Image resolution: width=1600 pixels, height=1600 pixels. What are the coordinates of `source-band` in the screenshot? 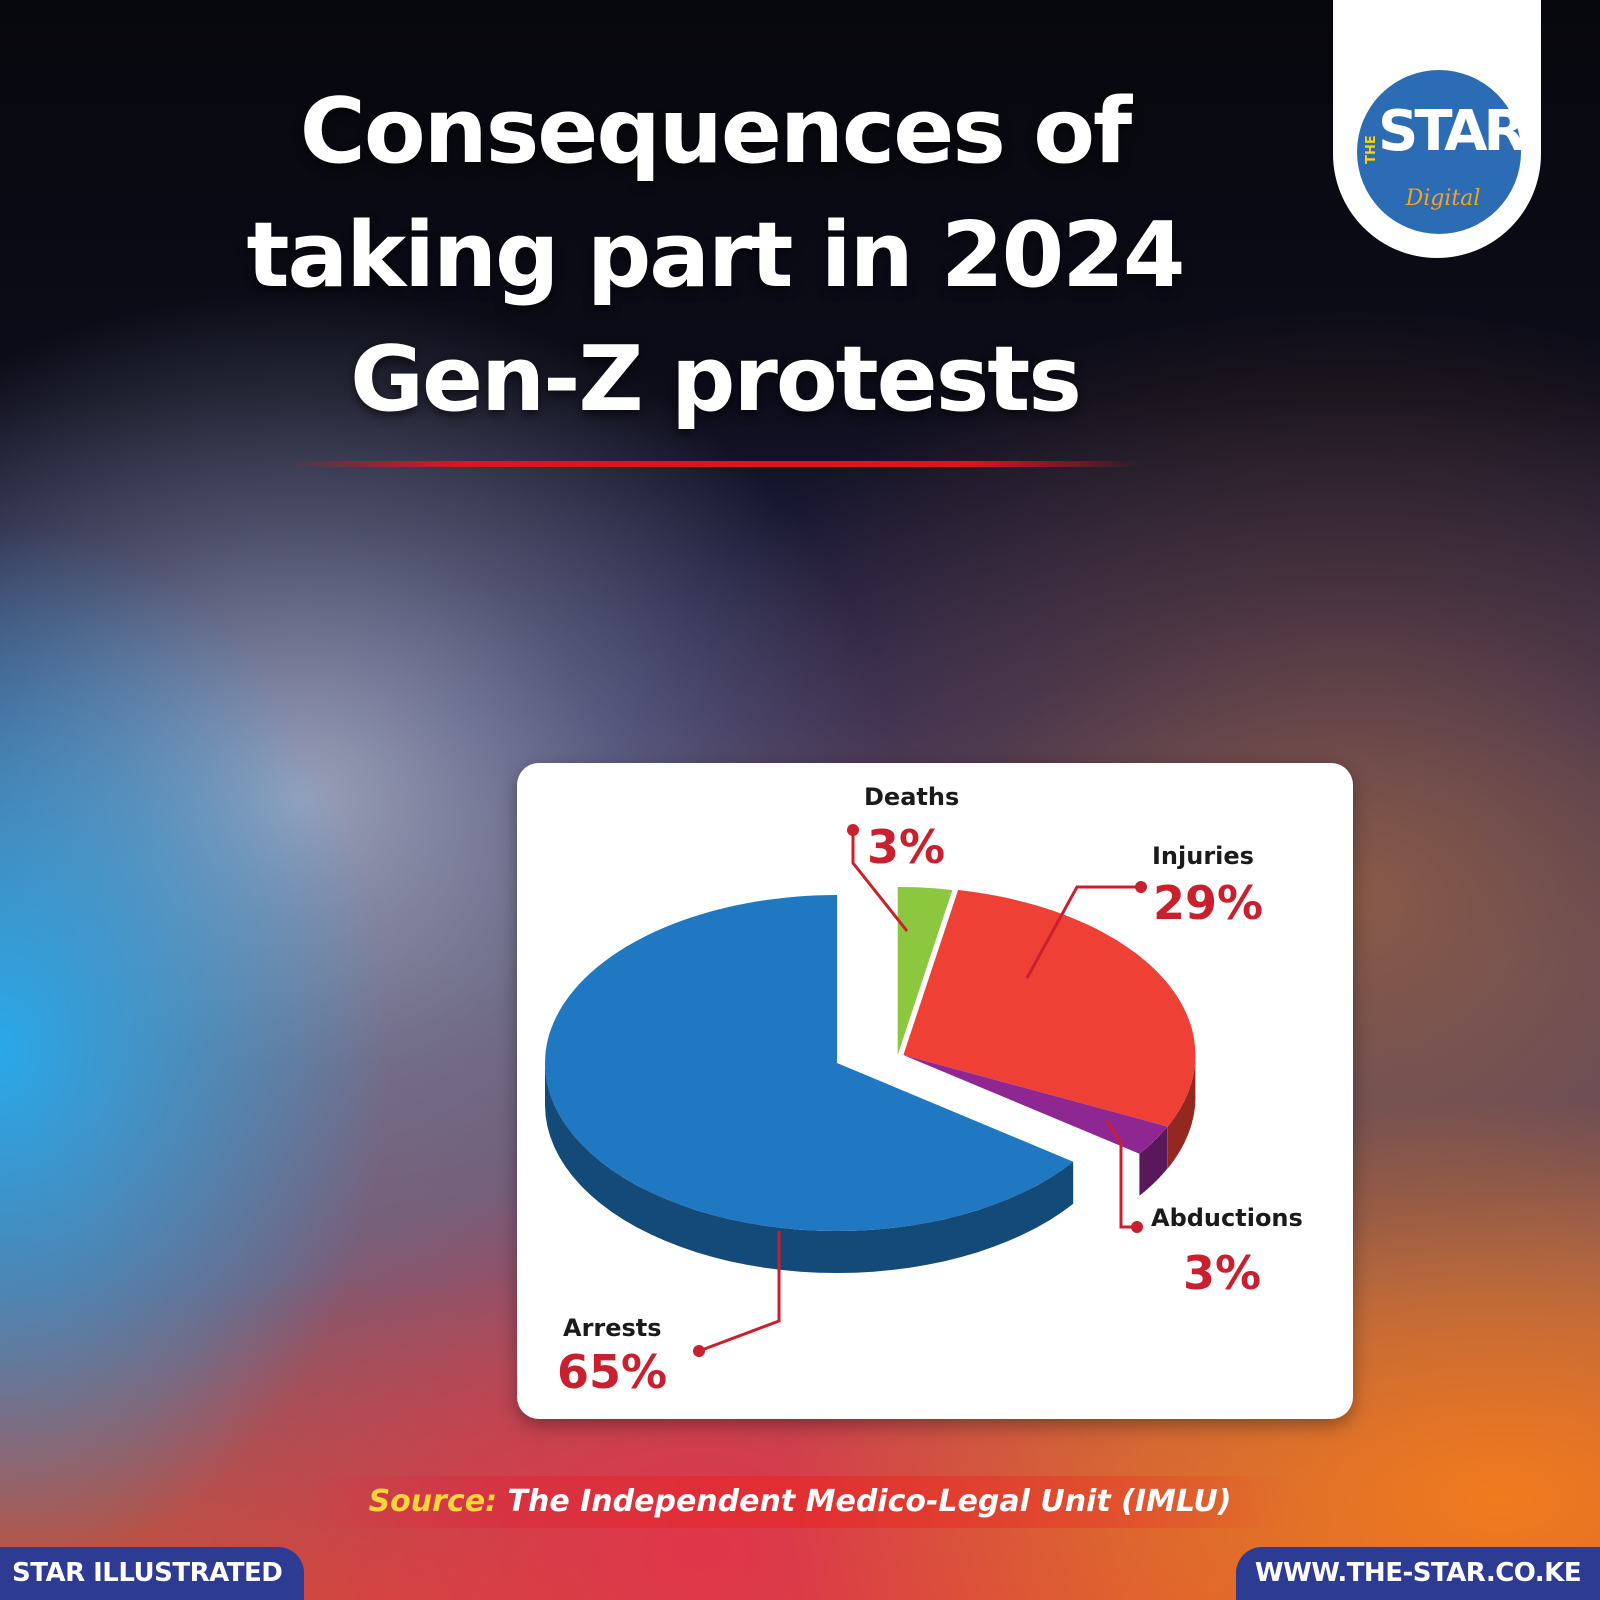 It's located at (800, 1502).